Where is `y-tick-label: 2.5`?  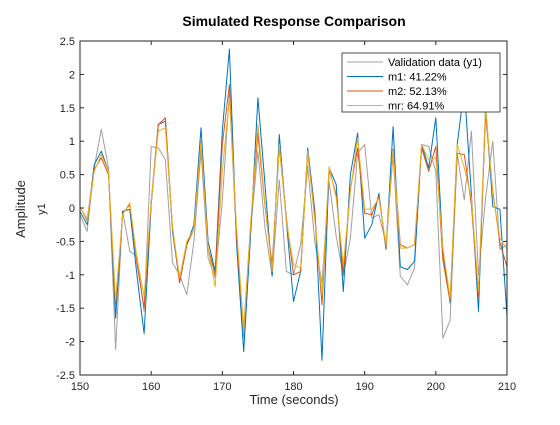
y-tick-label: 2.5 is located at coordinates (67, 42).